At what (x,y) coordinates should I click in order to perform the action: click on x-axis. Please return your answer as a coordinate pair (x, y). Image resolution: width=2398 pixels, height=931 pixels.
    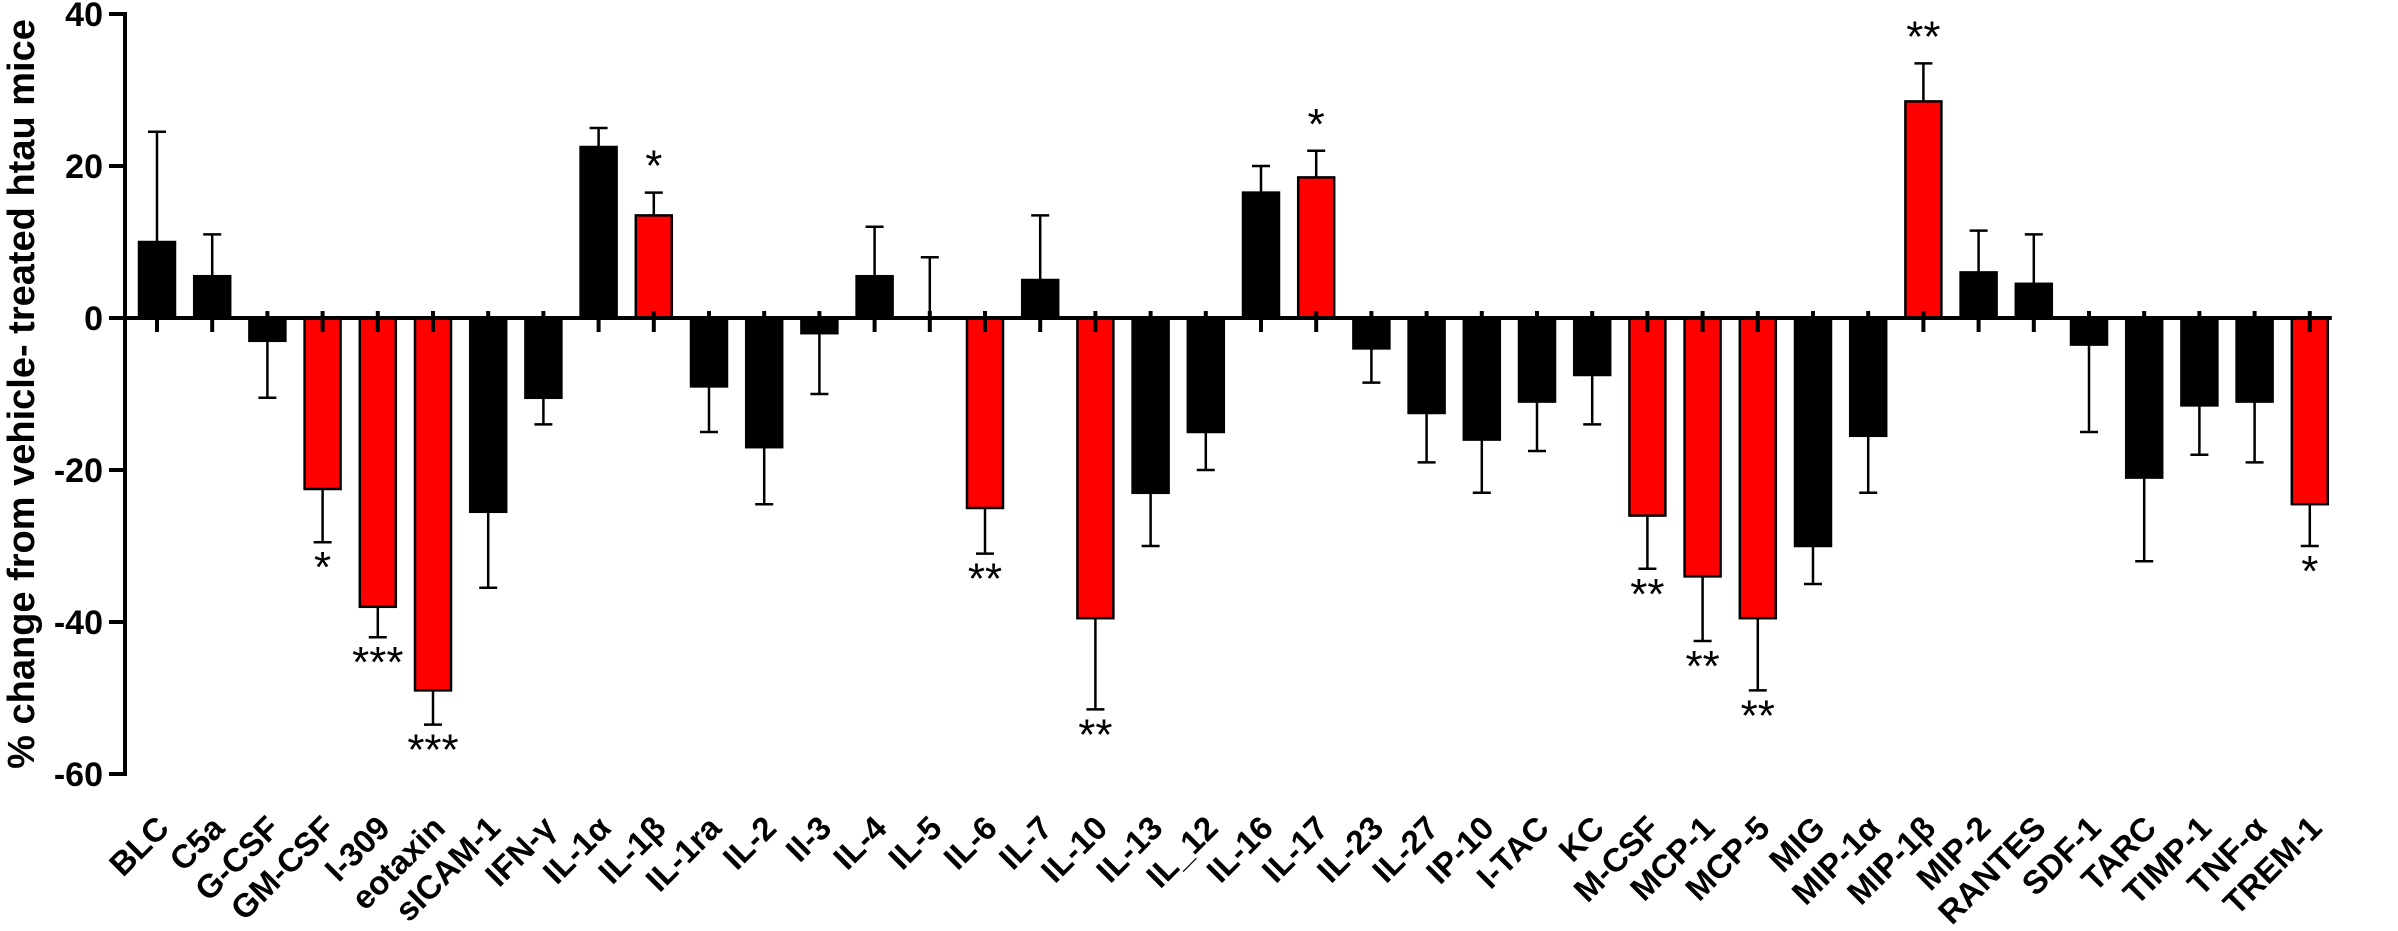
    Looking at the image, I should click on (1228, 321).